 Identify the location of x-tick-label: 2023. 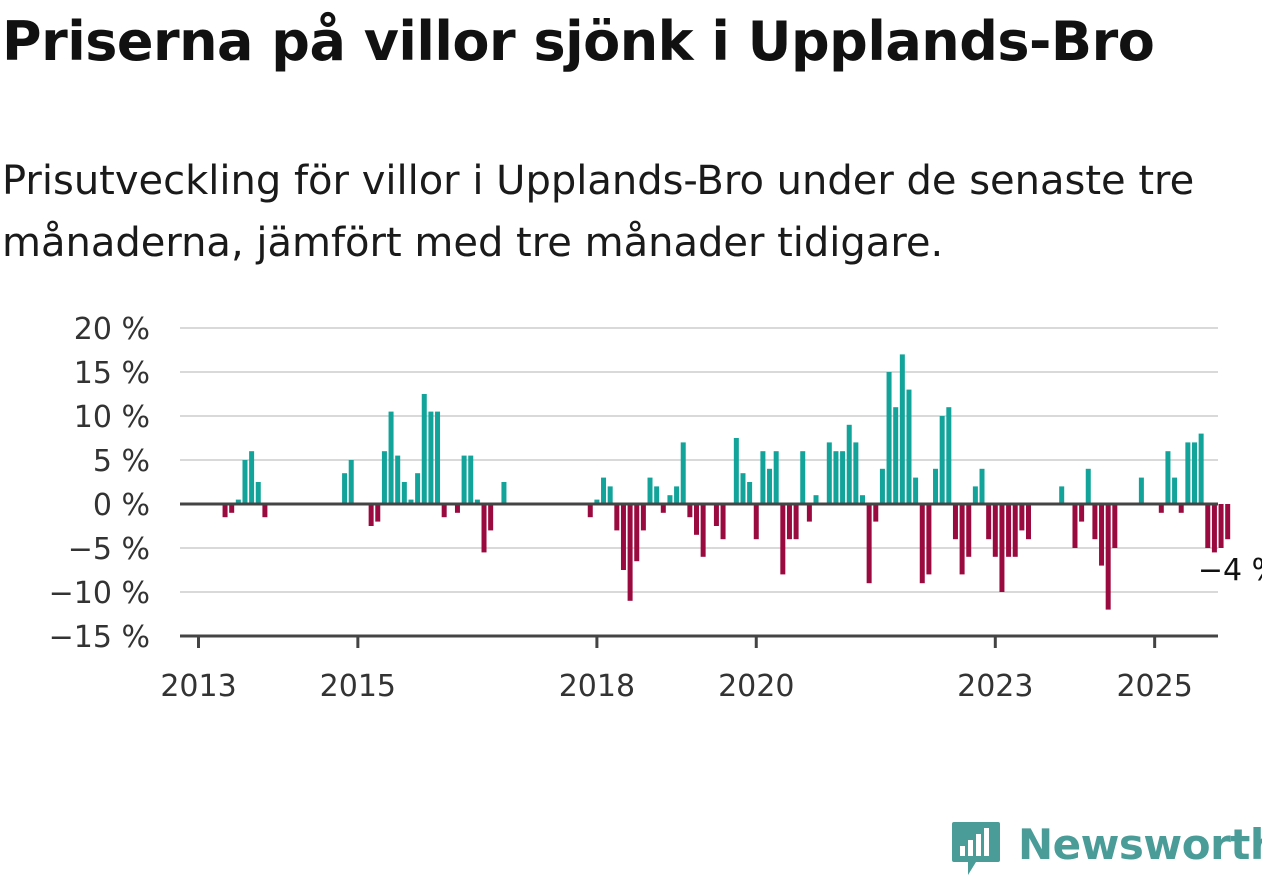
(995, 686).